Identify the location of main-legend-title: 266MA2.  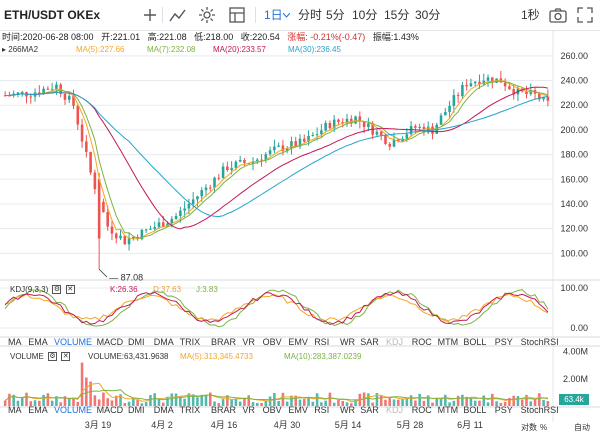
(23, 49).